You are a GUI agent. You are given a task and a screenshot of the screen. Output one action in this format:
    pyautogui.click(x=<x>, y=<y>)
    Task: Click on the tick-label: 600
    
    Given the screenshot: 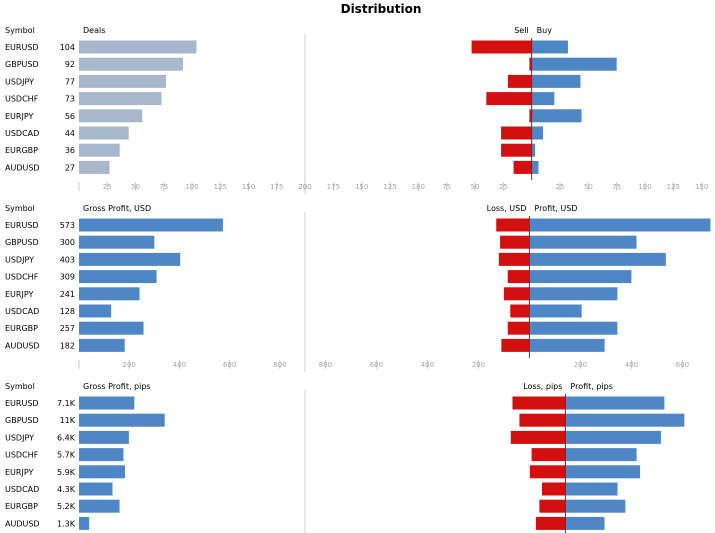 What is the action you would take?
    pyautogui.click(x=229, y=365)
    